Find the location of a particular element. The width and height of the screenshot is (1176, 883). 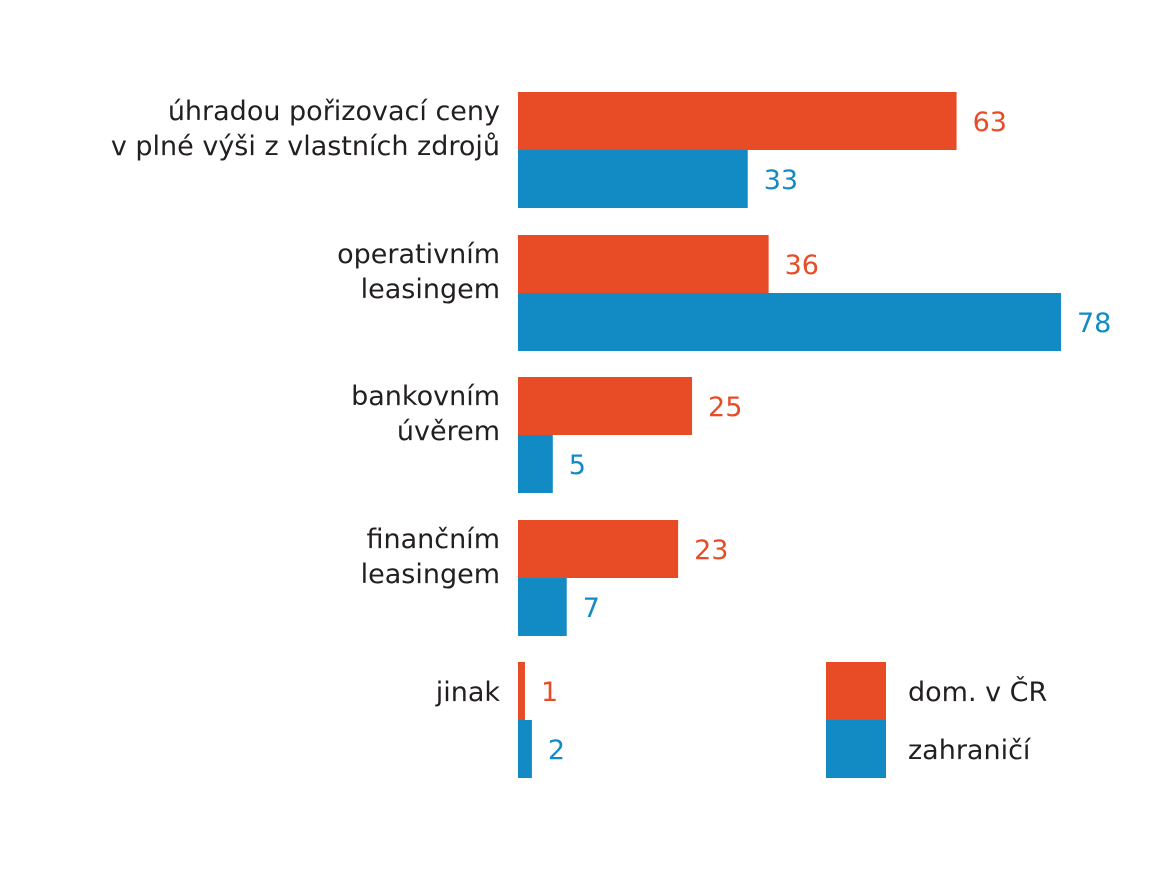

category-label: úhradou pořizovací ceny is located at coordinates (334, 111).